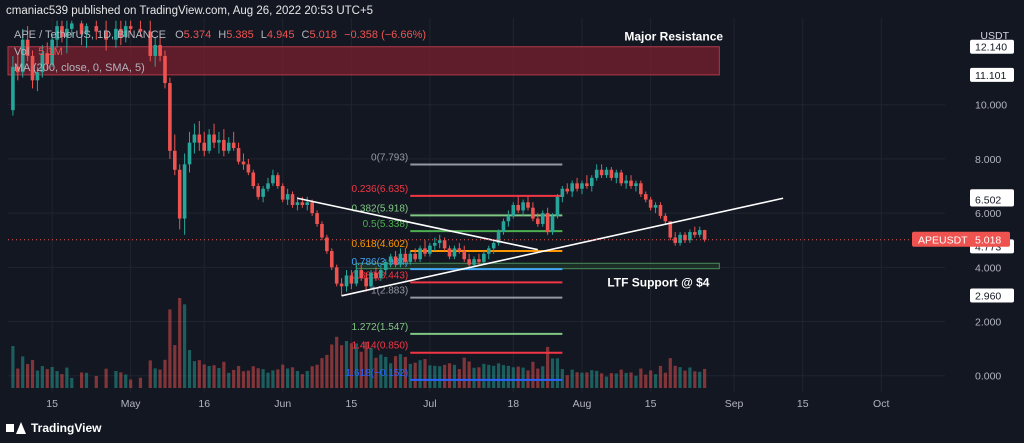 The height and width of the screenshot is (443, 1024). I want to click on volume-value: 5.1M, so click(50, 52).